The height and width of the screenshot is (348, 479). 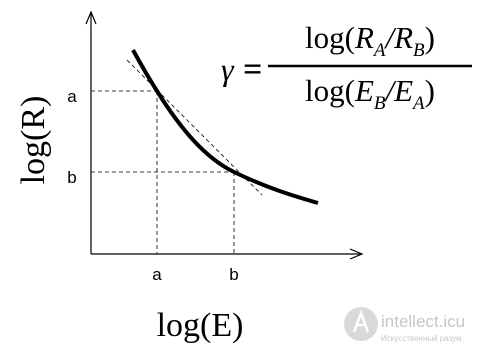 I want to click on watermark: intellect.icu Искусственный разум, so click(x=404, y=325).